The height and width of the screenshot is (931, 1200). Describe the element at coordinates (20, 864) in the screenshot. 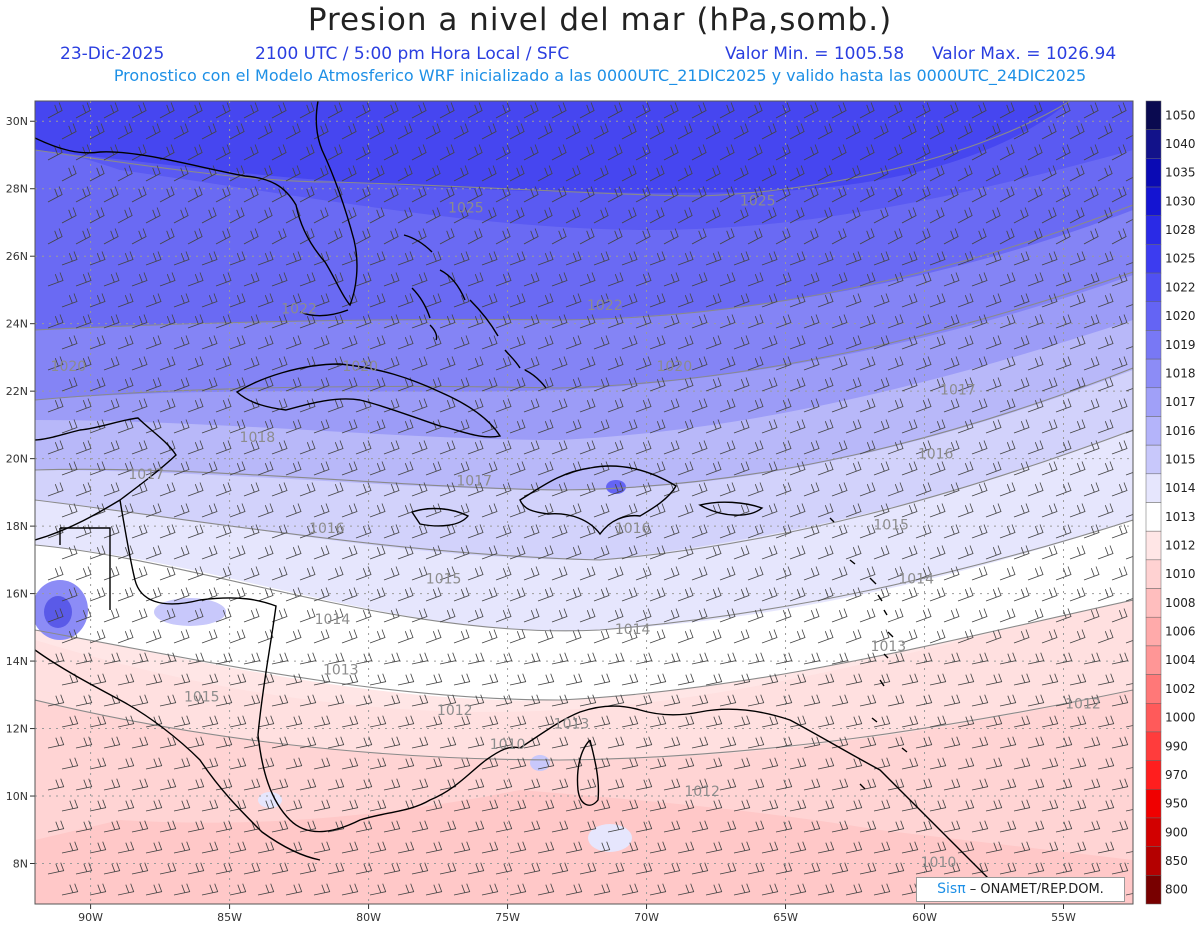

I see `lat-label: 8N` at that location.